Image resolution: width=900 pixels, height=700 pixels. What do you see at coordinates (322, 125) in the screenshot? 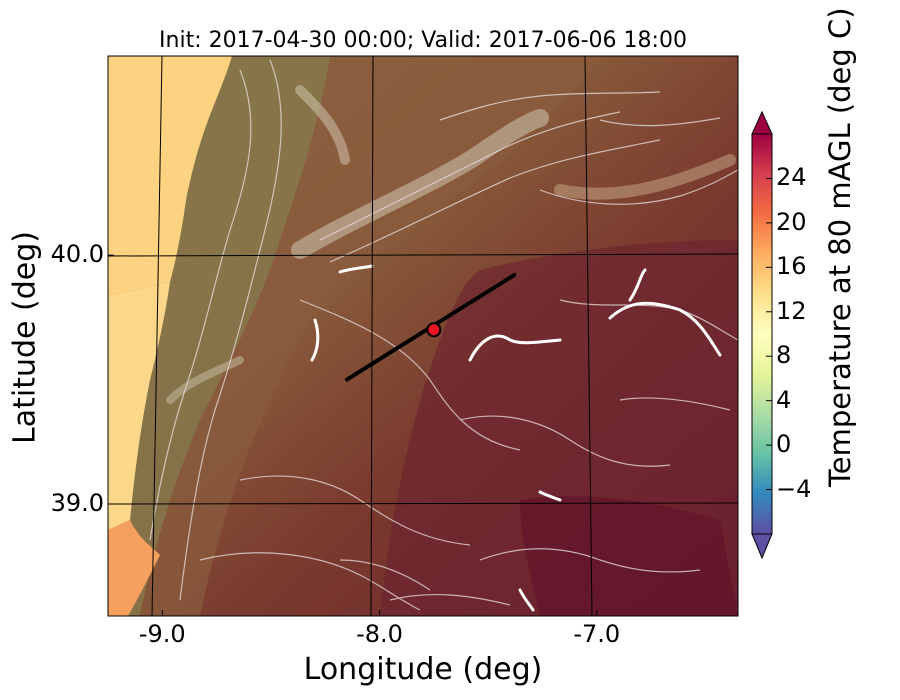
I see `ridge-northwest` at bounding box center [322, 125].